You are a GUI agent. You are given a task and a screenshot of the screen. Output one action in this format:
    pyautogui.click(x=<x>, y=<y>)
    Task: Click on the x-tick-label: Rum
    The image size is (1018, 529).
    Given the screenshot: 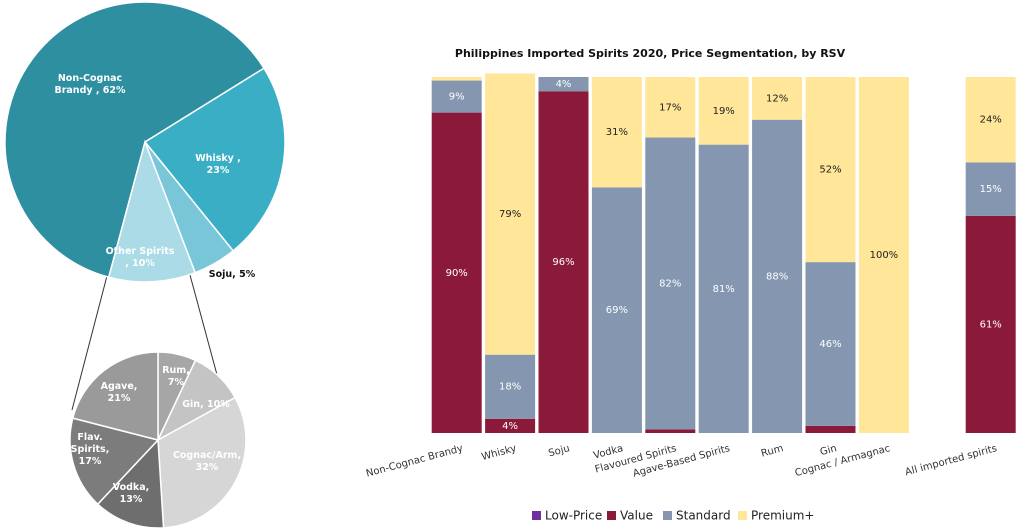 What is the action you would take?
    pyautogui.click(x=772, y=451)
    